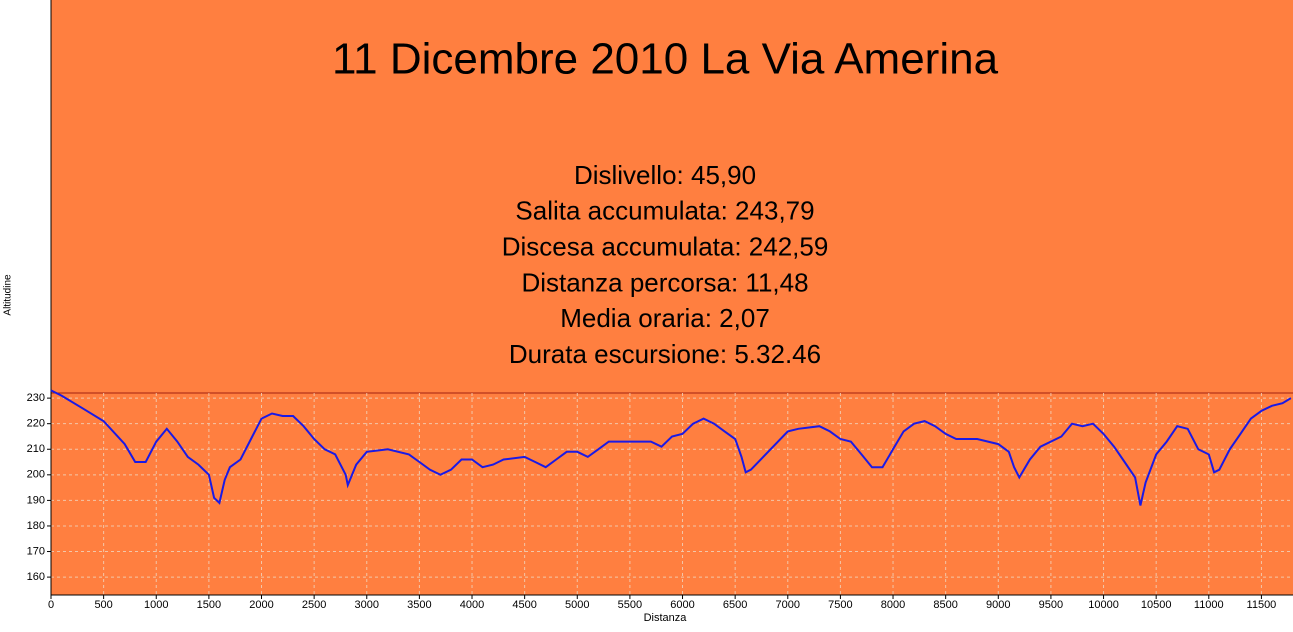 The height and width of the screenshot is (632, 1293). I want to click on x-tick-label: 11000, so click(1209, 605).